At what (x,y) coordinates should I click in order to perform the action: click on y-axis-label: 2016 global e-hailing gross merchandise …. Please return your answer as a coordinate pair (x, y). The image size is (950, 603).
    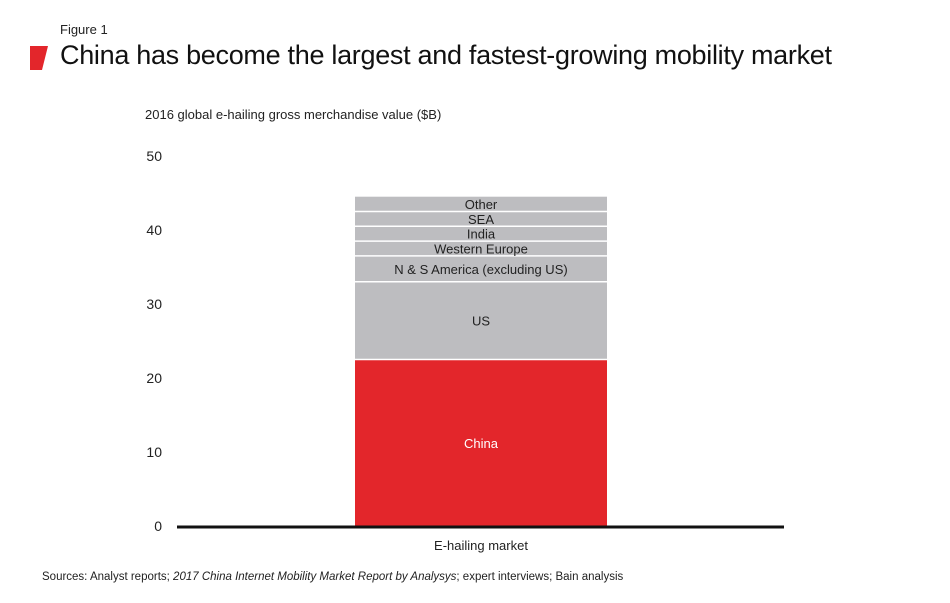
    Looking at the image, I should click on (293, 114).